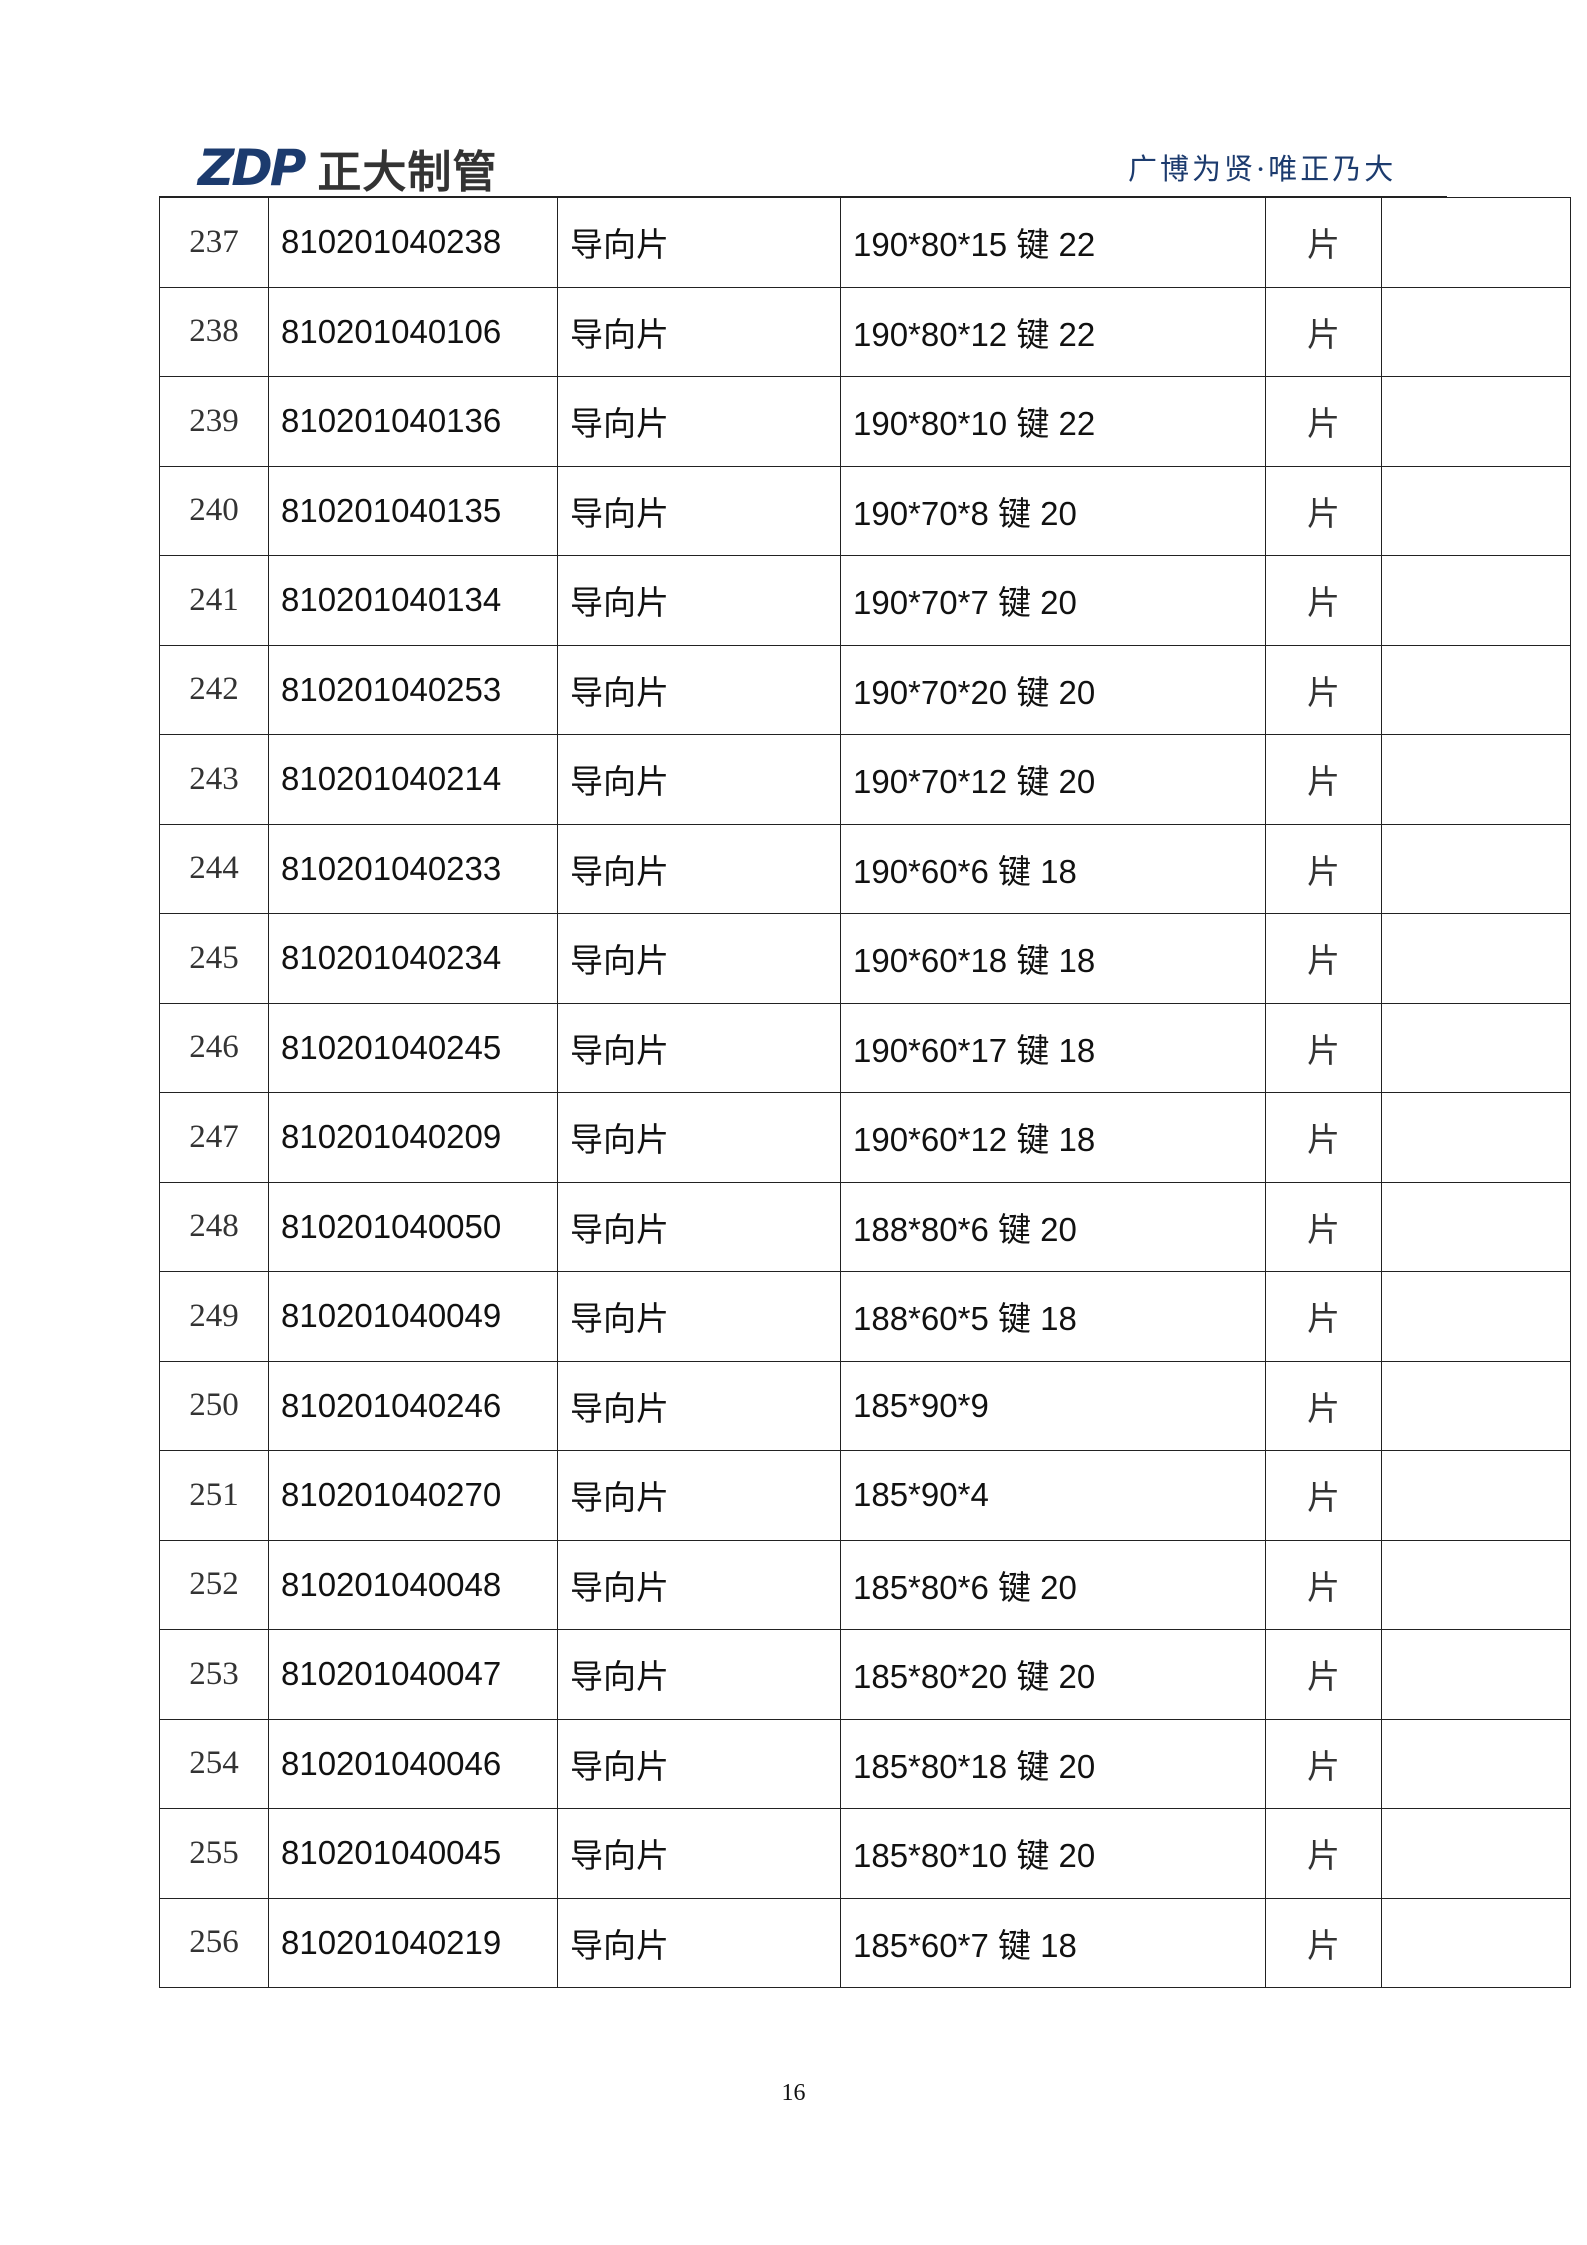  What do you see at coordinates (214, 600) in the screenshot?
I see `row-number: 241` at bounding box center [214, 600].